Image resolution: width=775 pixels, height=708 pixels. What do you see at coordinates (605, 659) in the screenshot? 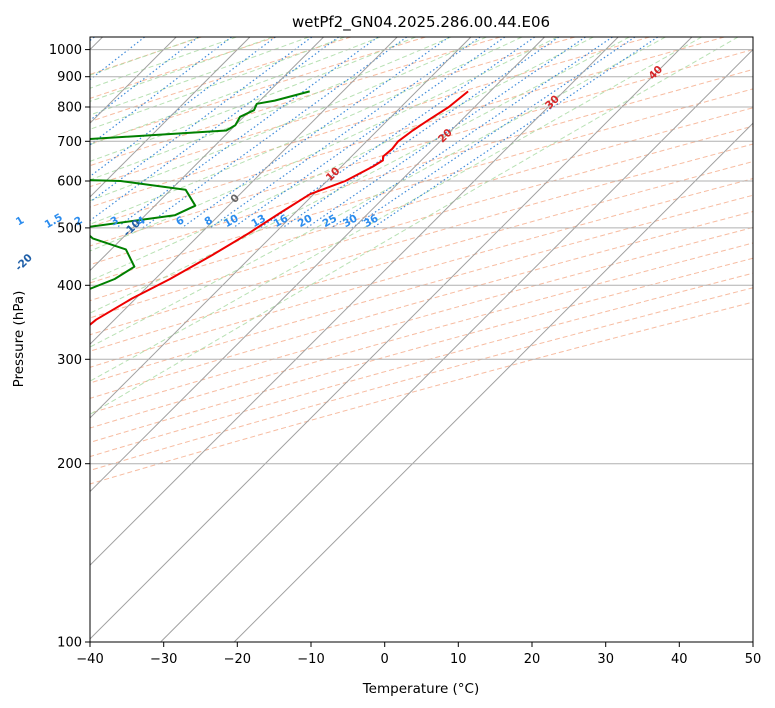
I see `x-tick-label: 30` at bounding box center [605, 659].